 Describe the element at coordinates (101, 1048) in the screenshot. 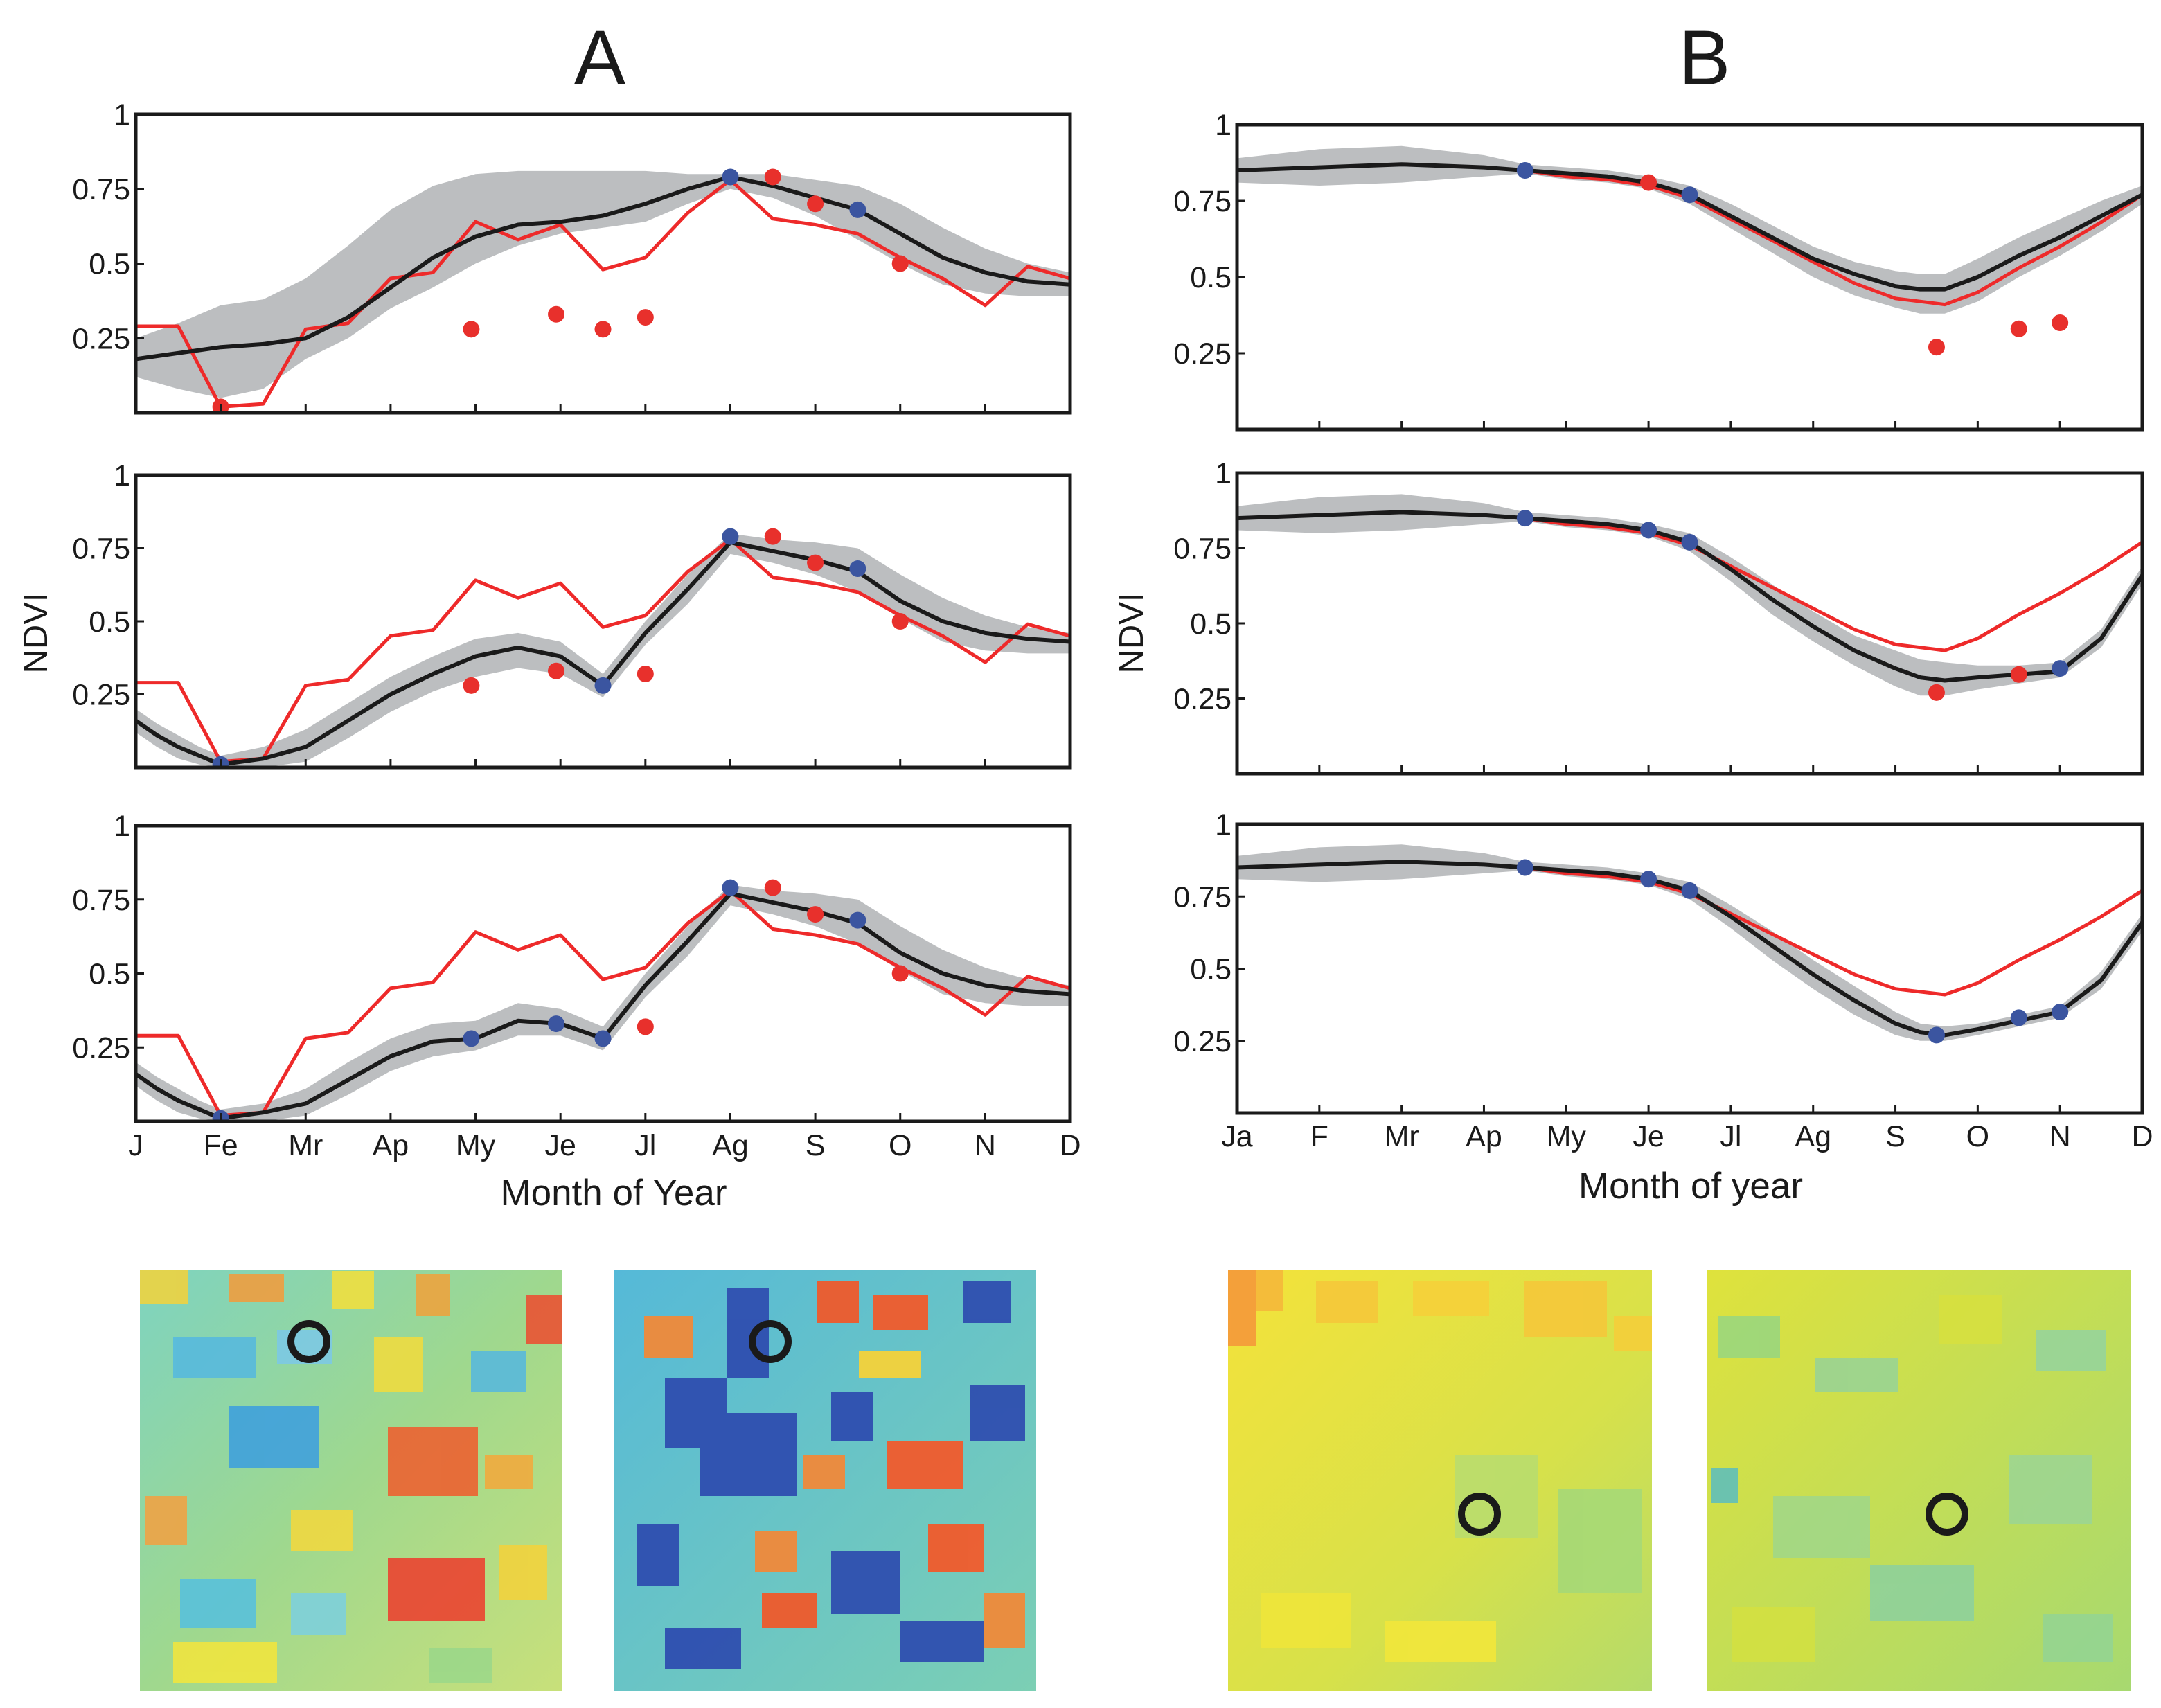

I see `chart-a3-ytick-label-3: 0.25` at that location.